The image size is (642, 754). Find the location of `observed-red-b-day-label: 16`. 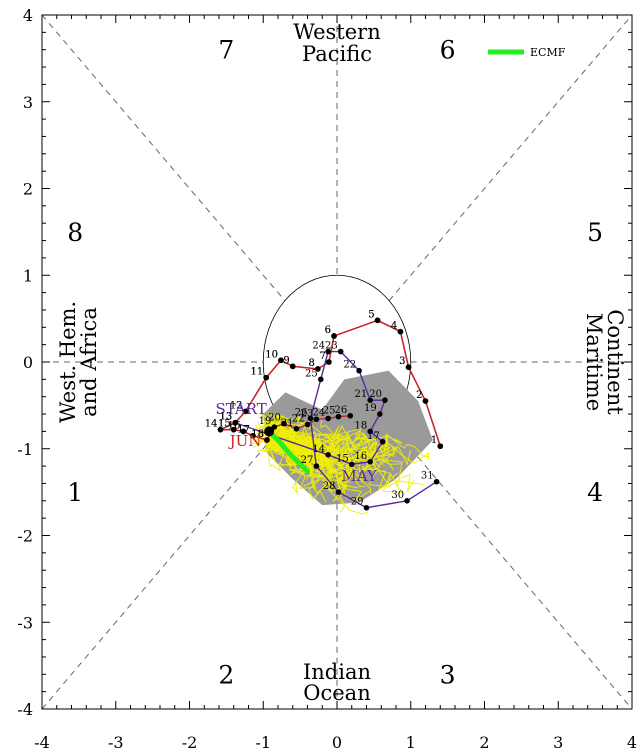

observed-red-b-day-label: 16 is located at coordinates (234, 425).